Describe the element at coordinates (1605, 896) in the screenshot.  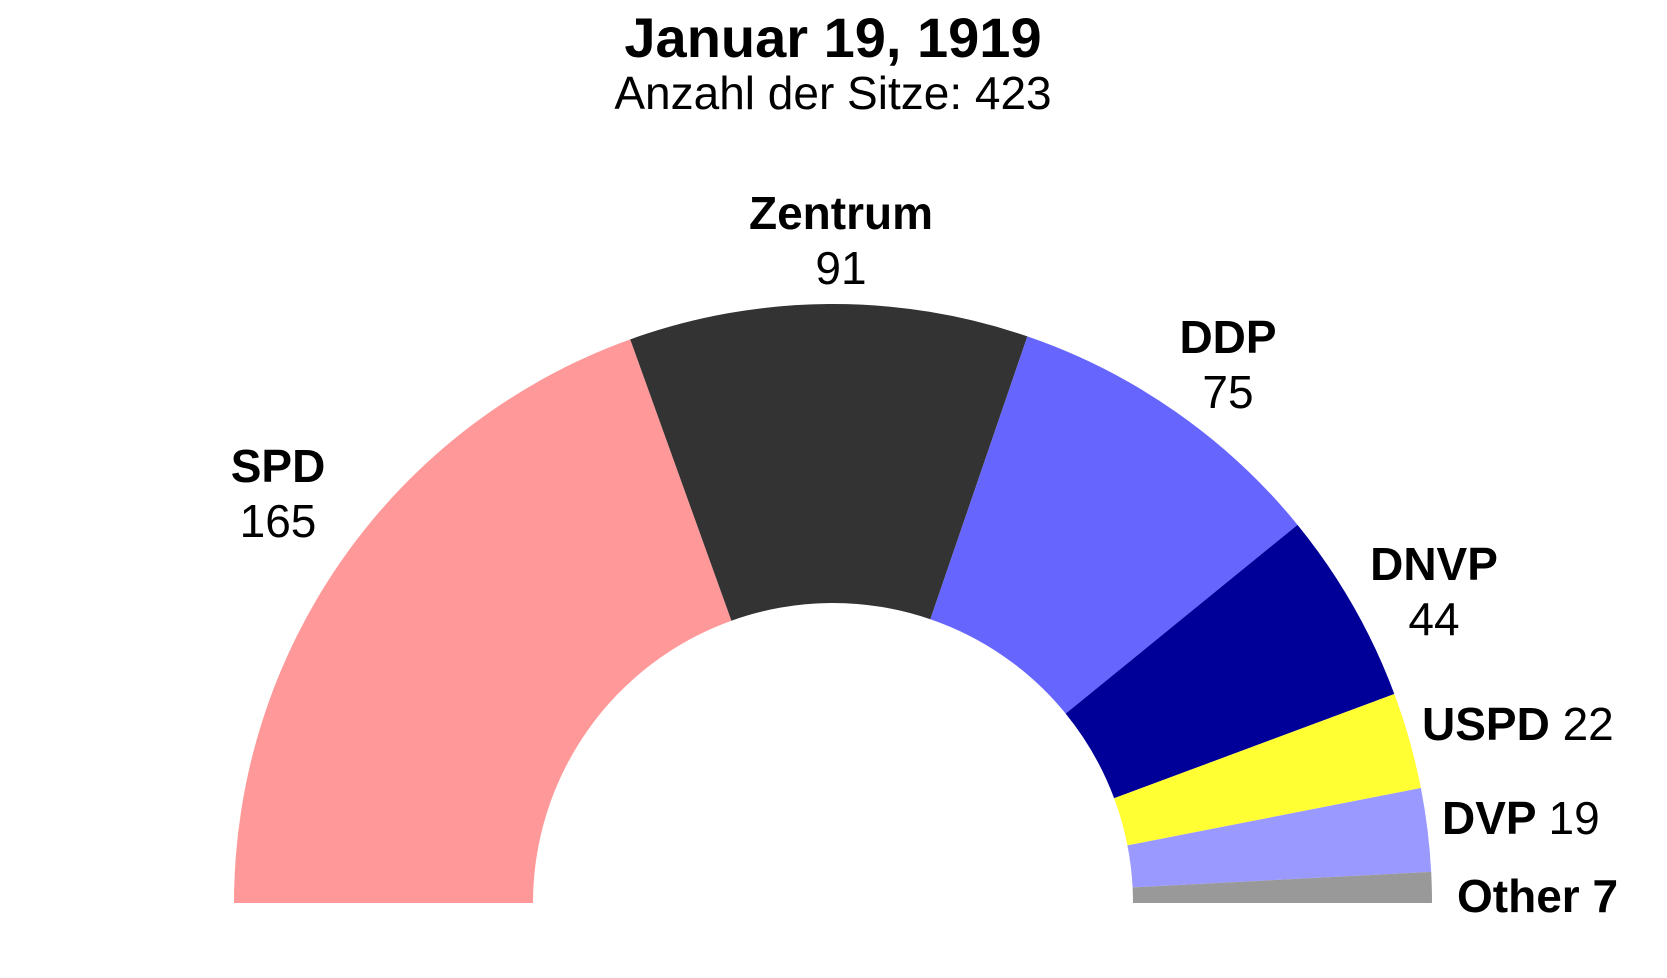
I see `seats-other: 7` at that location.